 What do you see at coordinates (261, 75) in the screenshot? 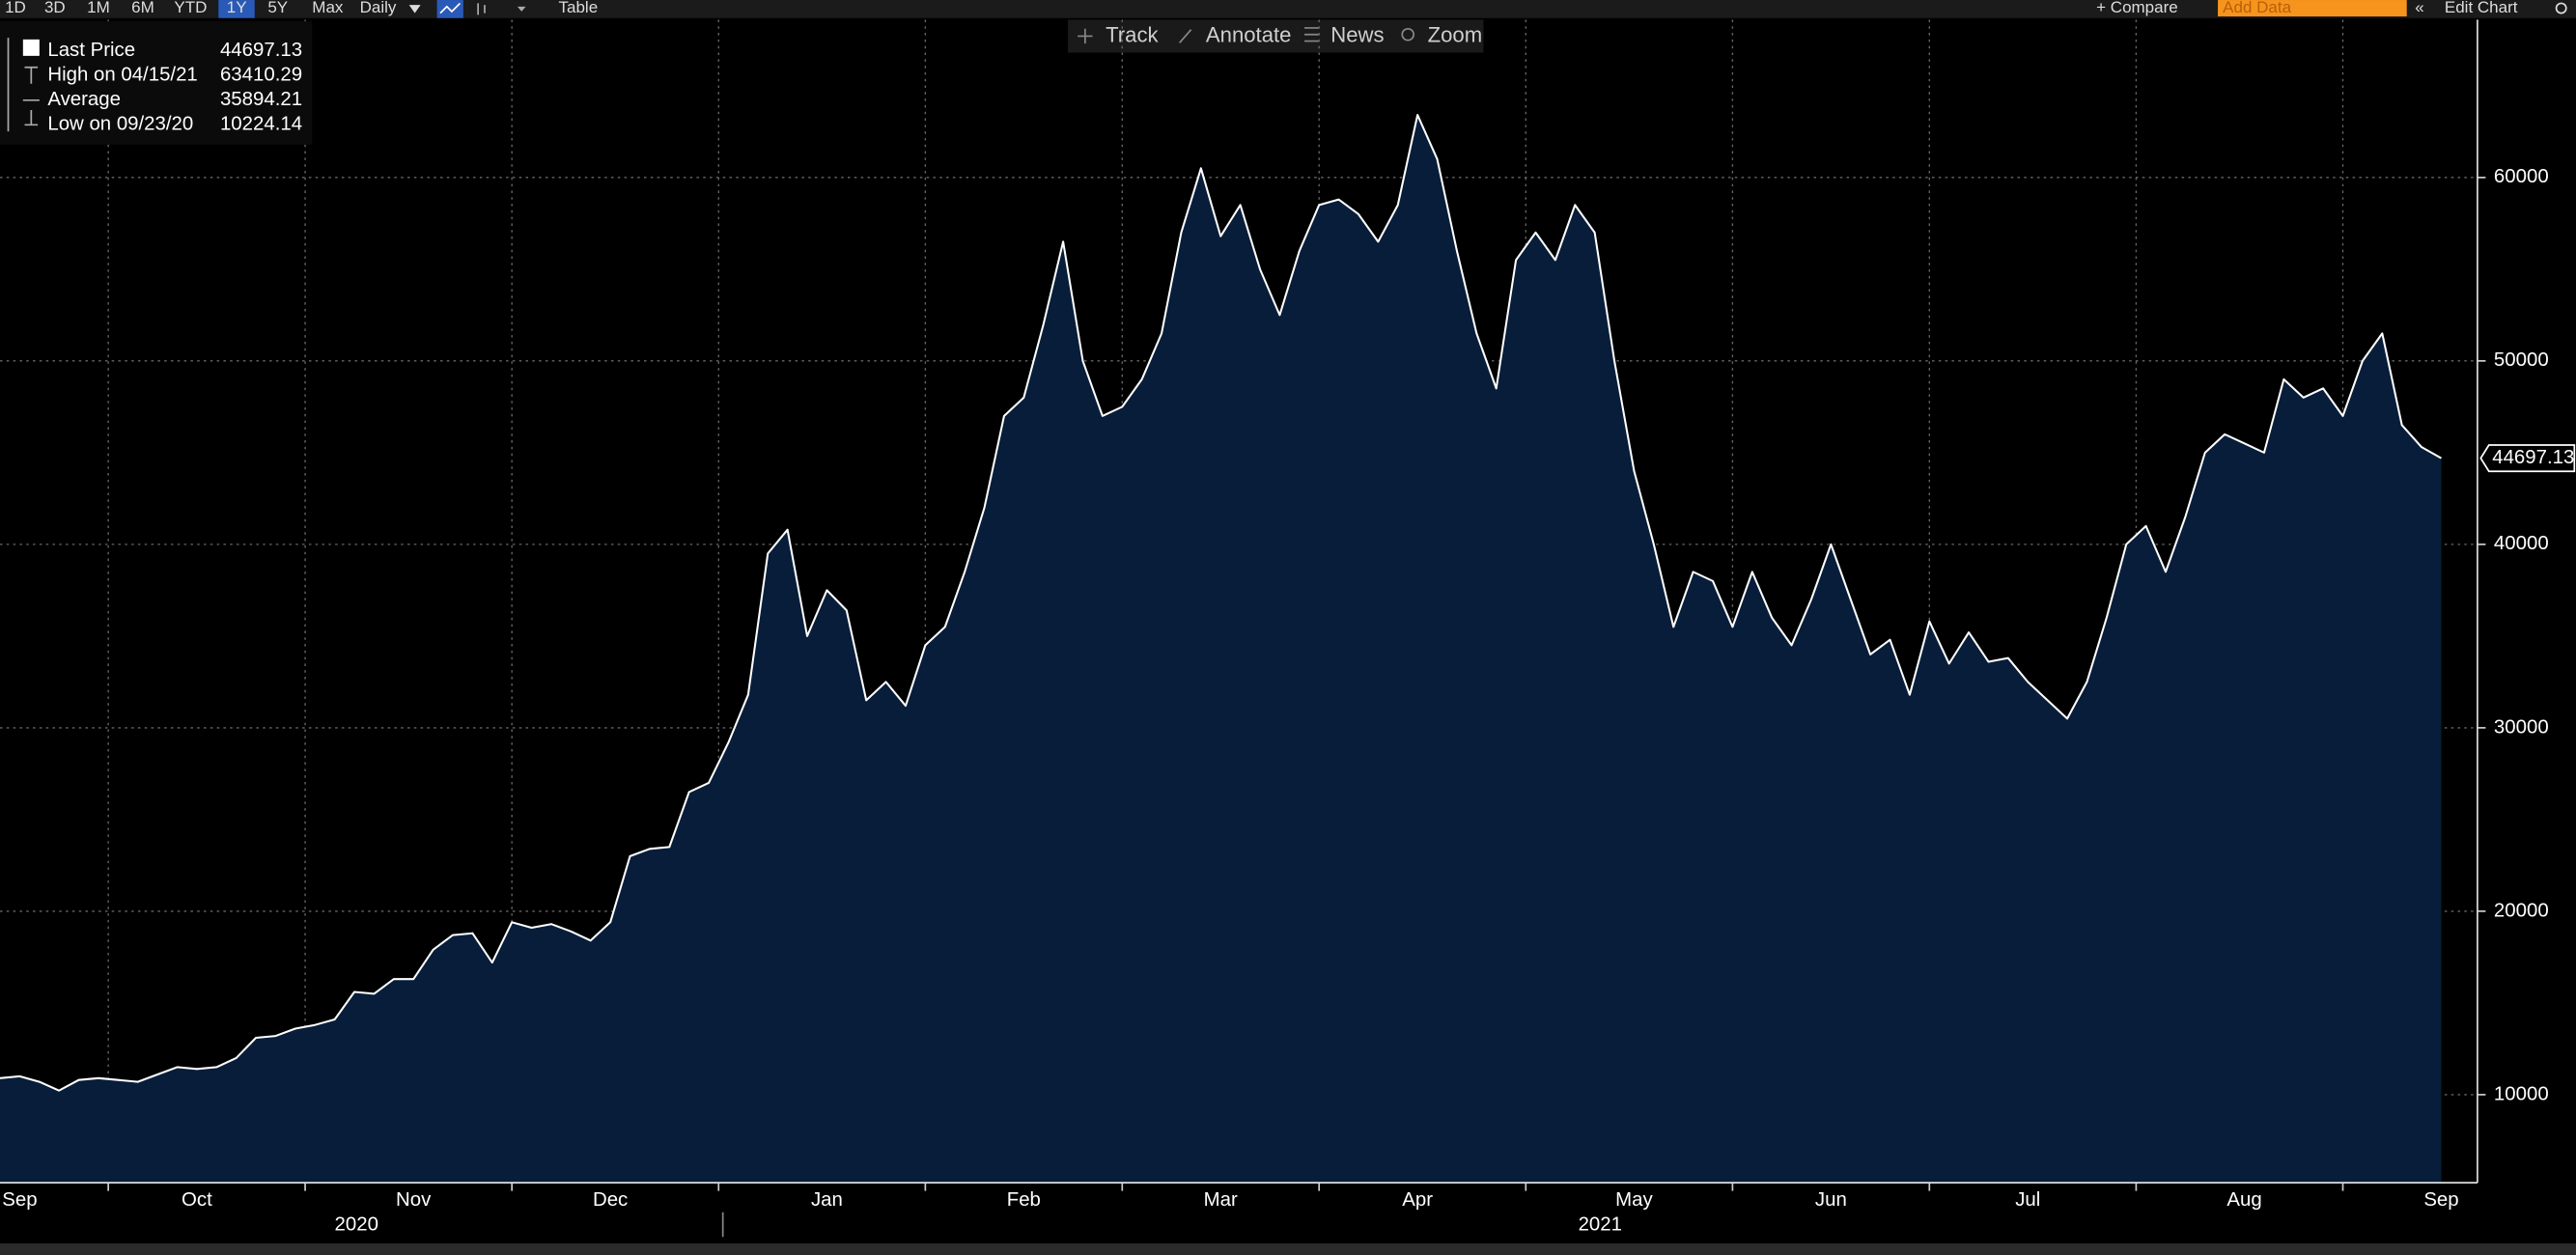
I see `legend-value: 63410.29` at bounding box center [261, 75].